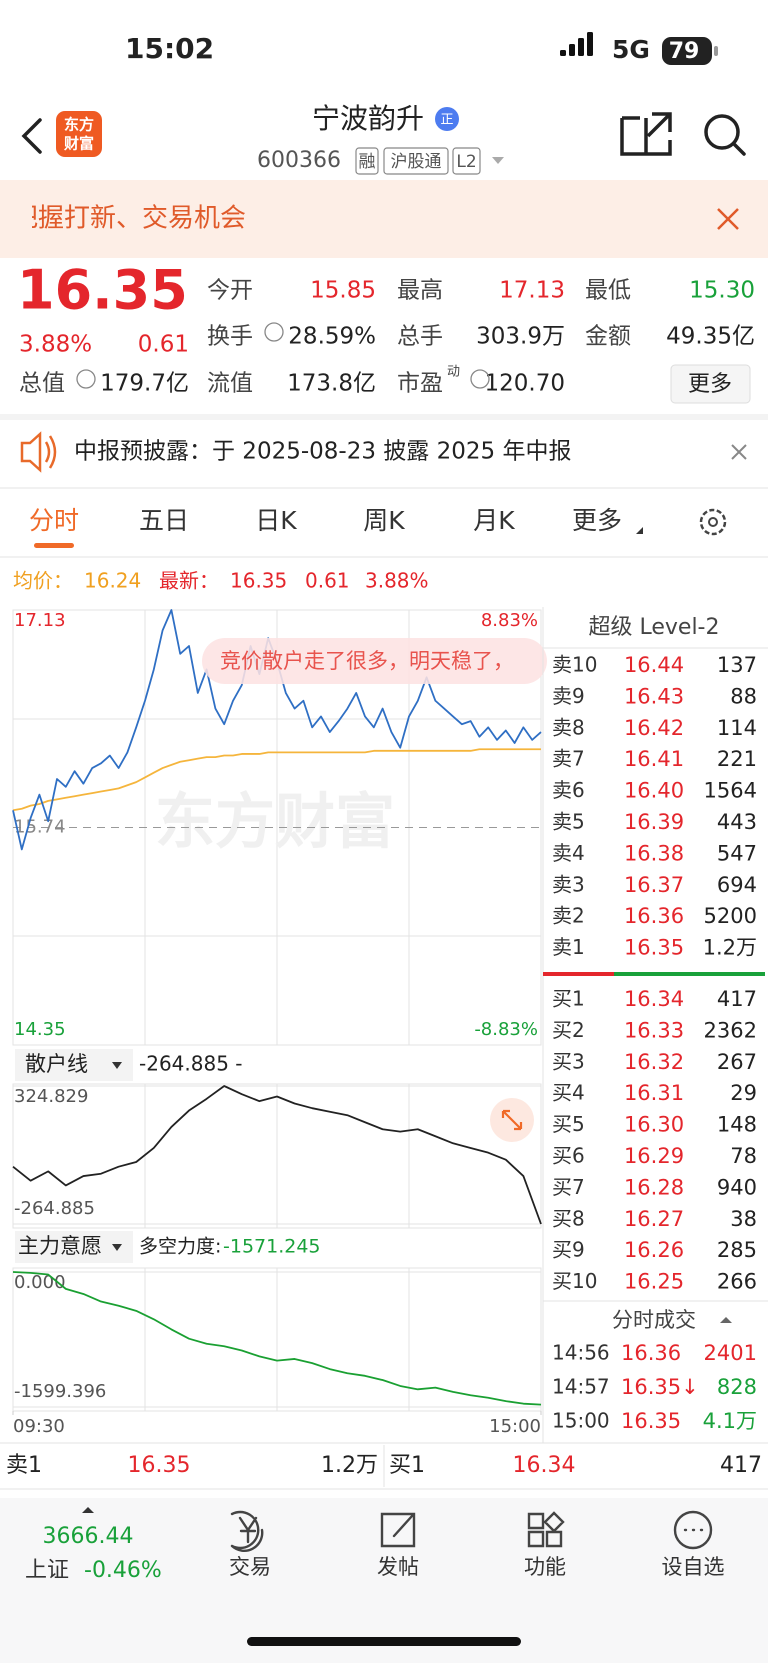 This screenshot has width=768, height=1663. Describe the element at coordinates (112, 581) in the screenshot. I see `avg-value: 16.24` at that location.